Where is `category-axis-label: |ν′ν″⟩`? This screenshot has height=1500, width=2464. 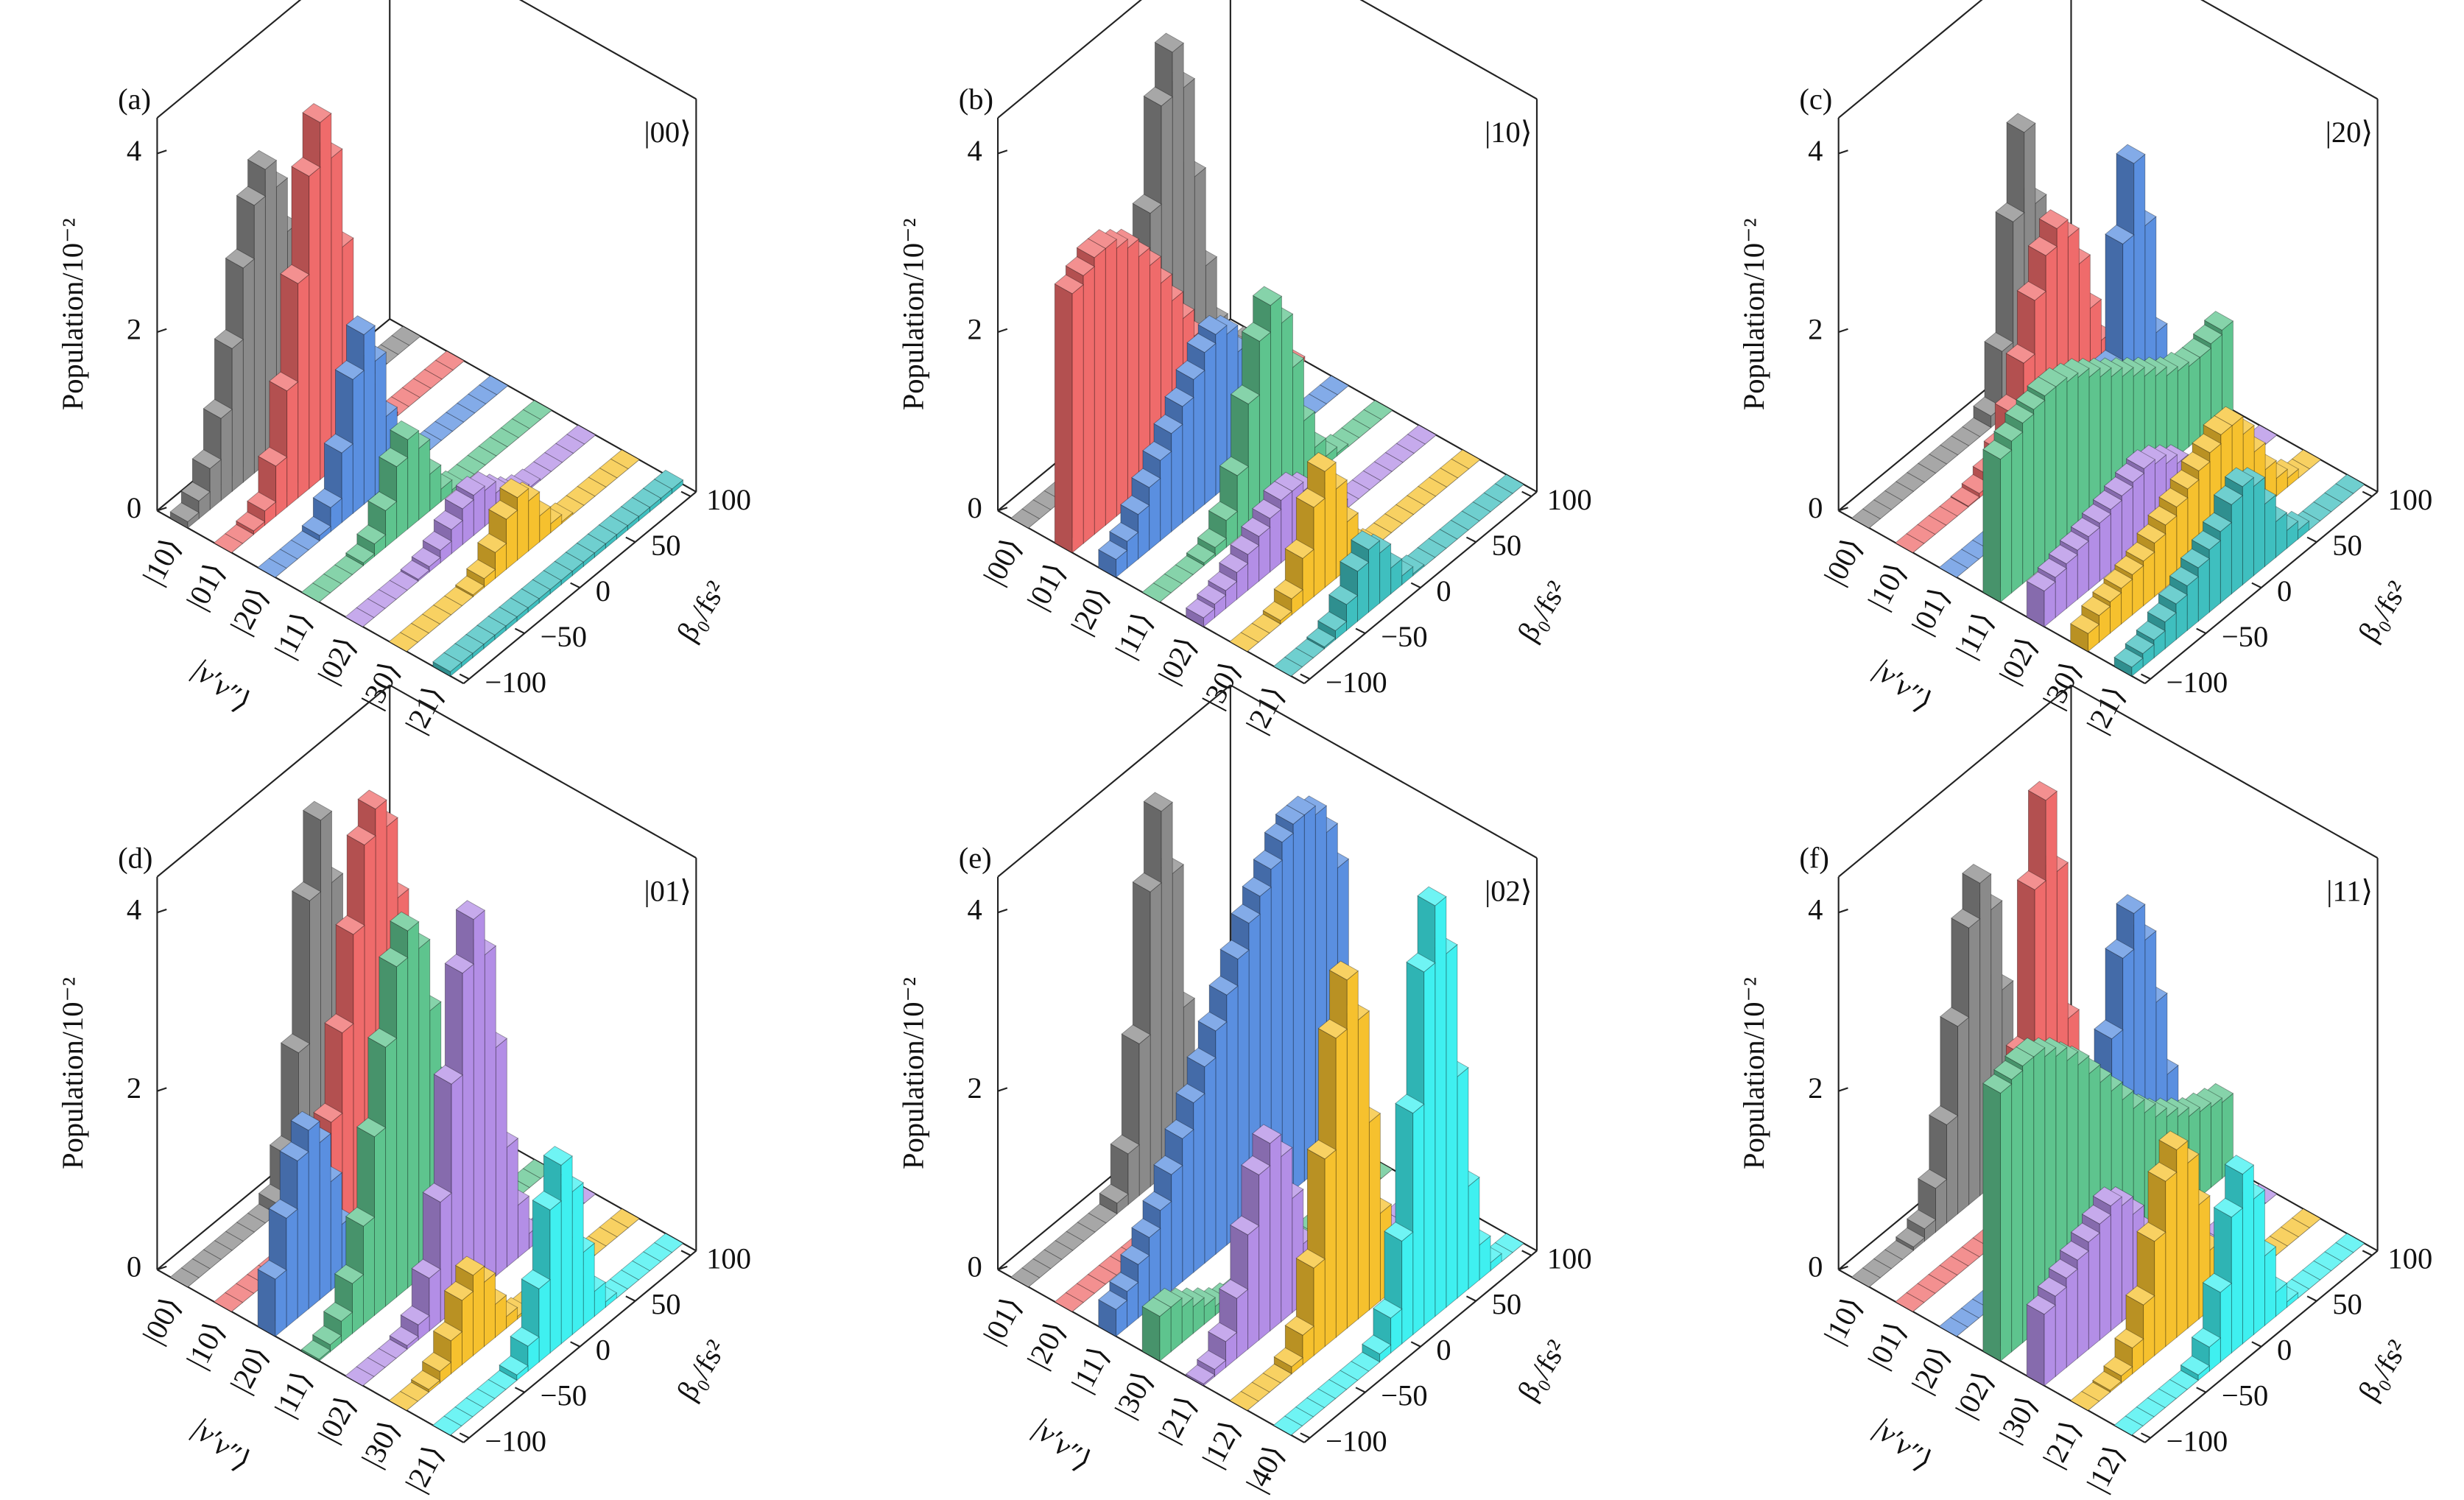
category-axis-label: |ν′ν″⟩ is located at coordinates (223, 686).